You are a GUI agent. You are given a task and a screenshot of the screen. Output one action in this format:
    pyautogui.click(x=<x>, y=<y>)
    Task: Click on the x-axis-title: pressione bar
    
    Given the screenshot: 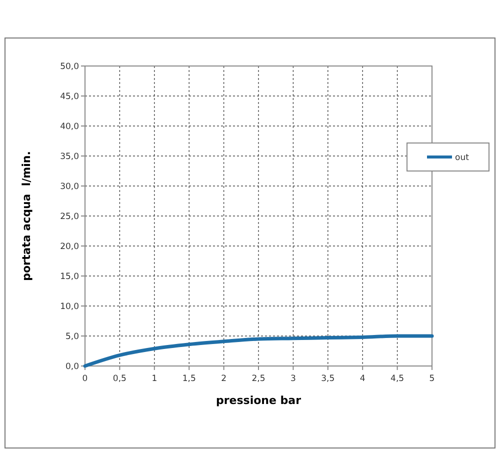 What is the action you would take?
    pyautogui.click(x=259, y=400)
    